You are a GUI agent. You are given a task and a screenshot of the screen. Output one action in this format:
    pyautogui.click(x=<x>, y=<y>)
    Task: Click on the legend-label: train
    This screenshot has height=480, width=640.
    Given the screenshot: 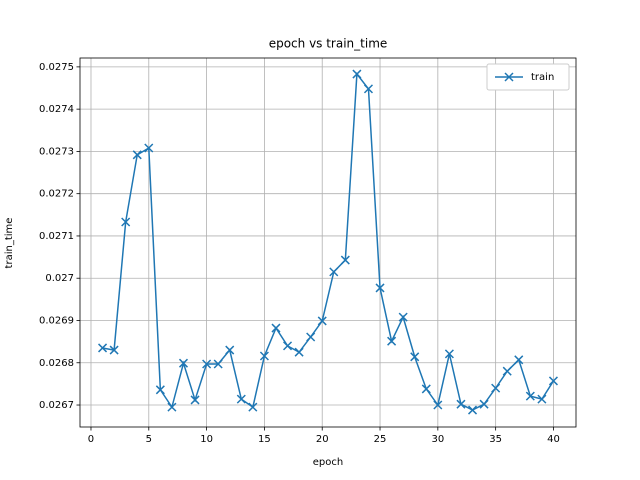 What is the action you would take?
    pyautogui.click(x=542, y=77)
    